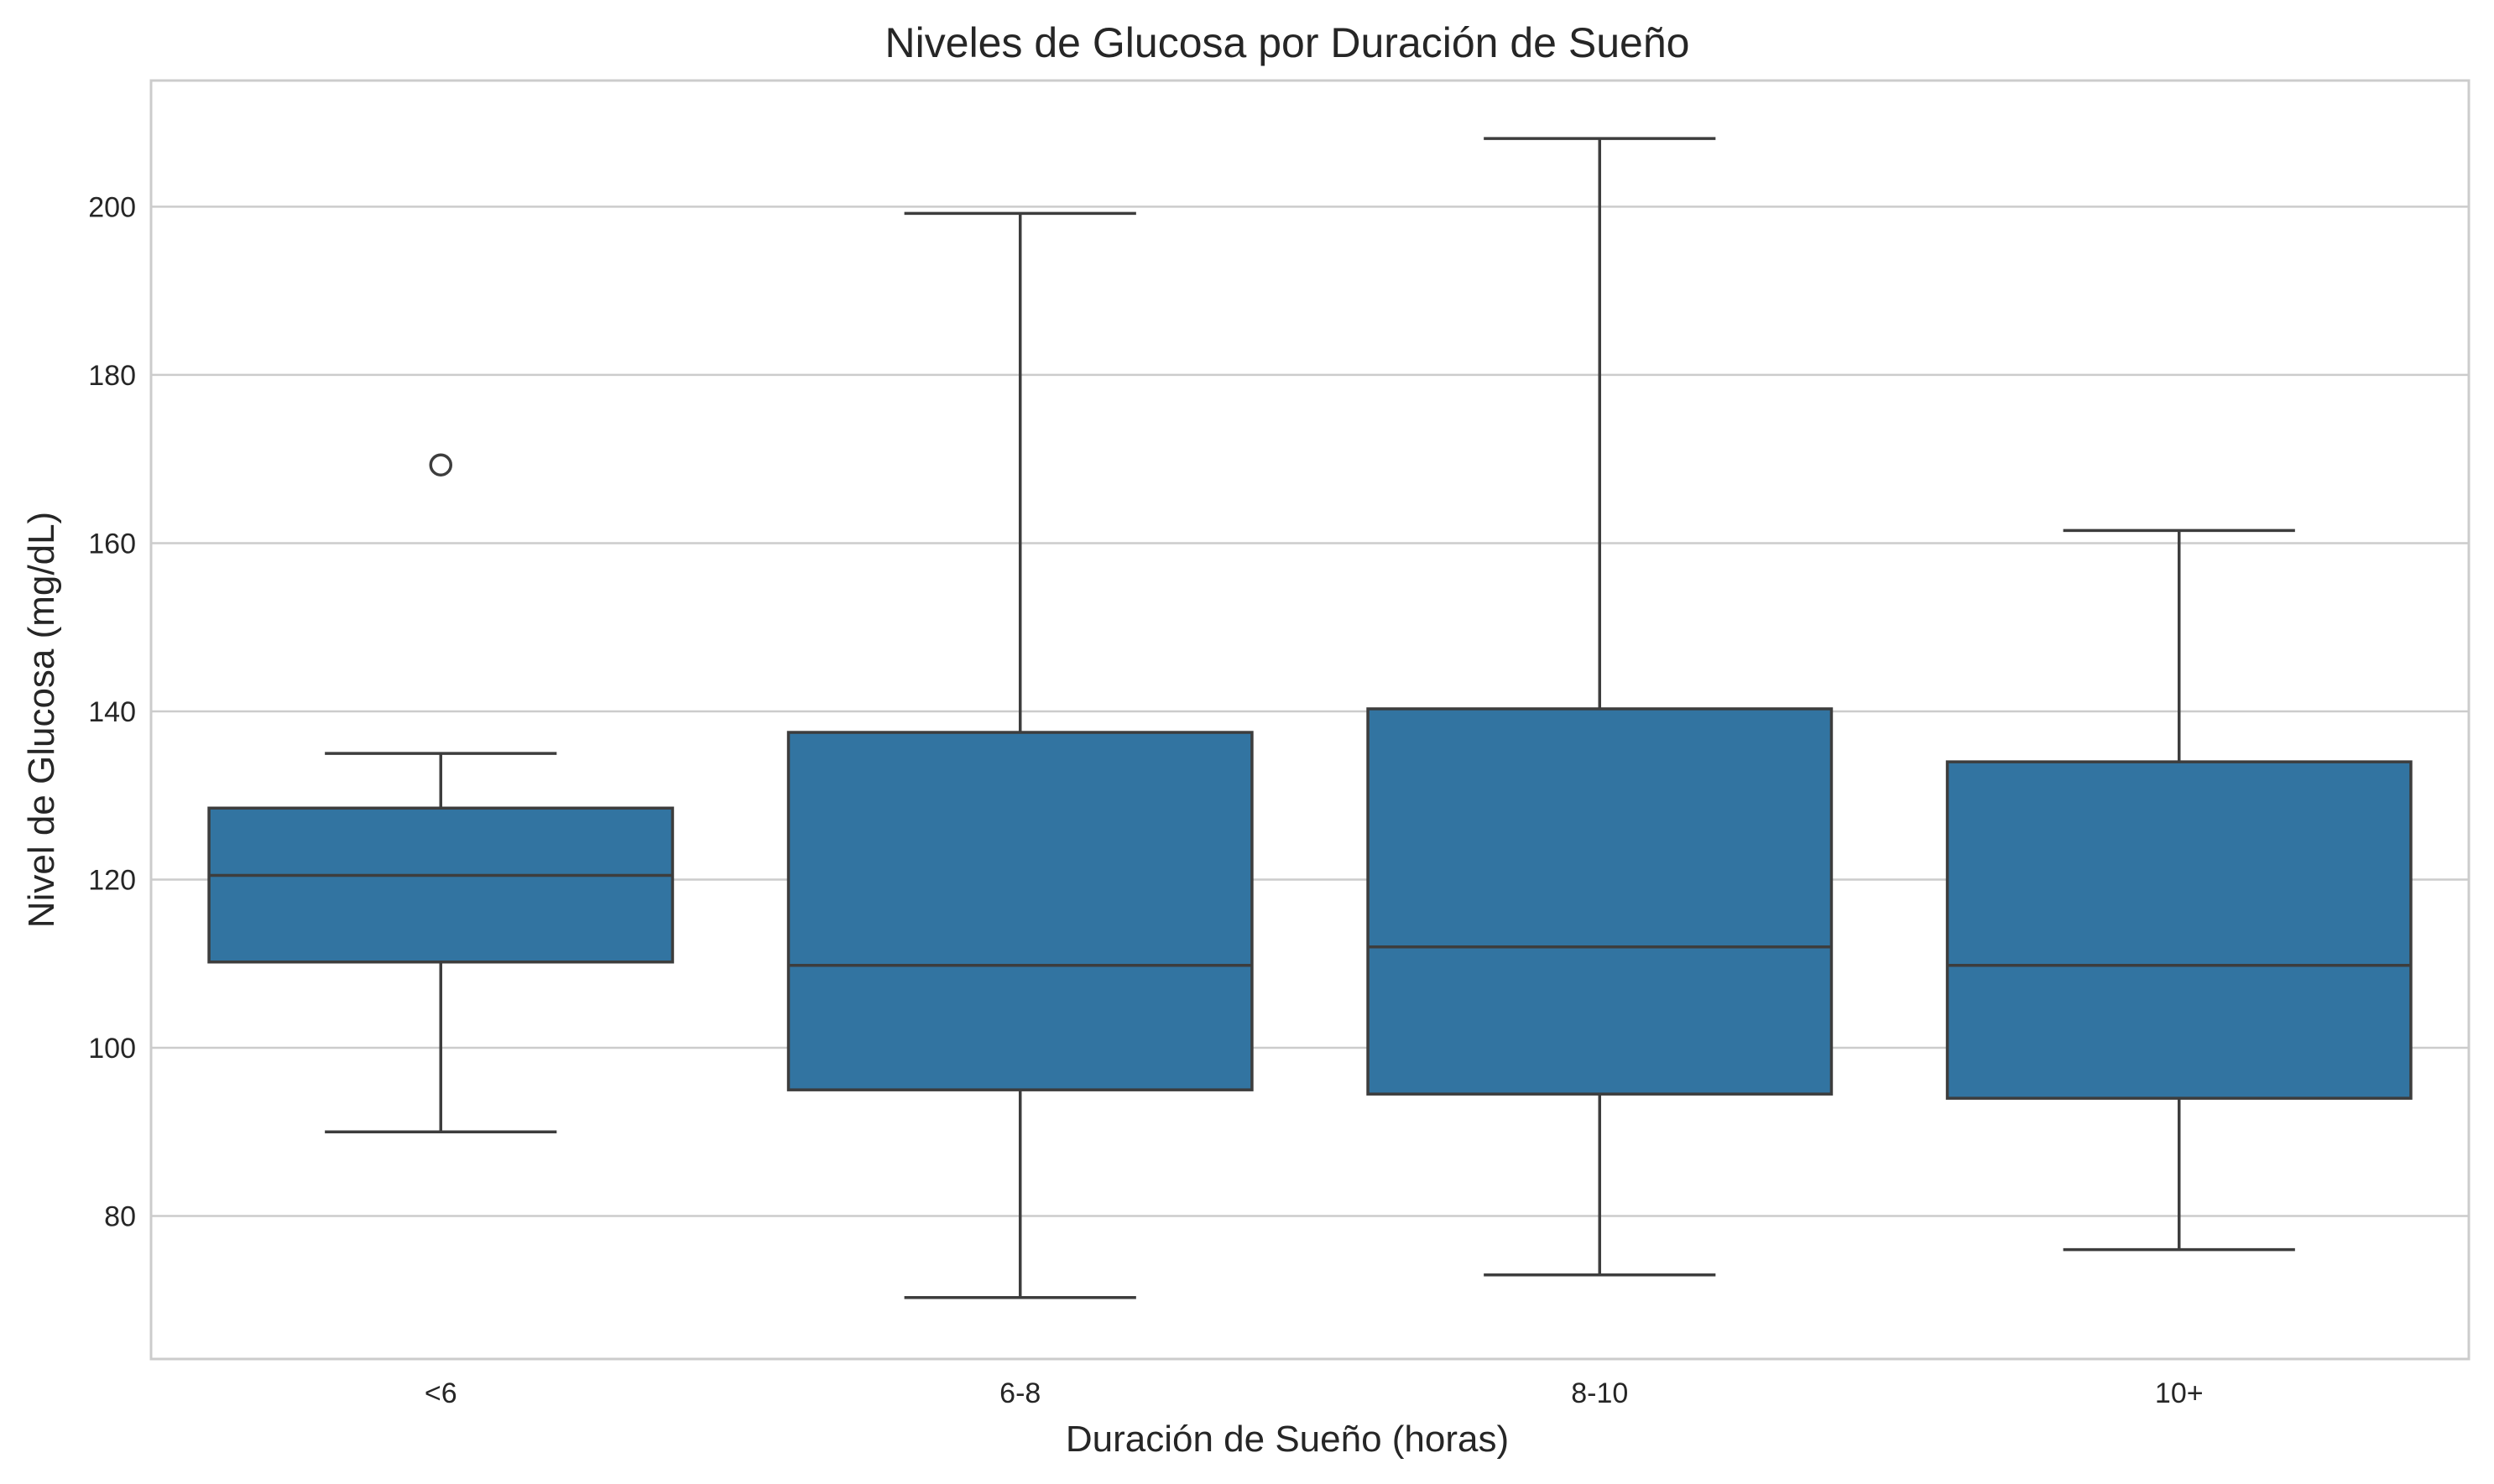 The image size is (2494, 1484). I want to click on x-axis-ticks: <6 6-8 8-10 10+, so click(1314, 1393).